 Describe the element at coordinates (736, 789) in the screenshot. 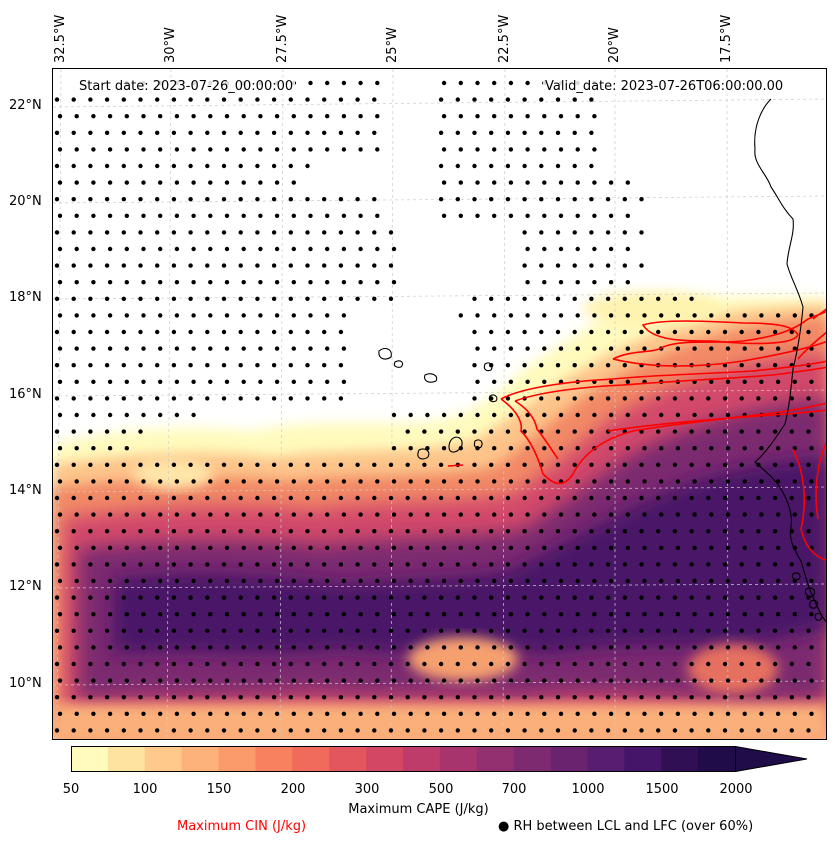

I see `colorbar-tick-2000: 2000` at that location.